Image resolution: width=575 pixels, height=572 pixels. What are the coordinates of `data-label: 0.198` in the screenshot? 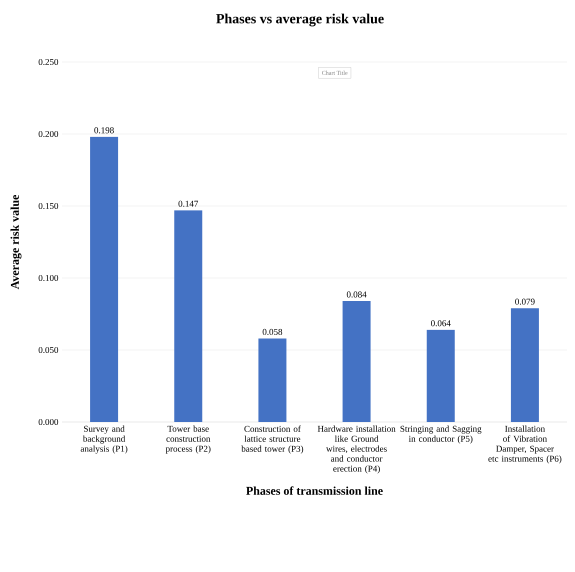 It's located at (104, 130).